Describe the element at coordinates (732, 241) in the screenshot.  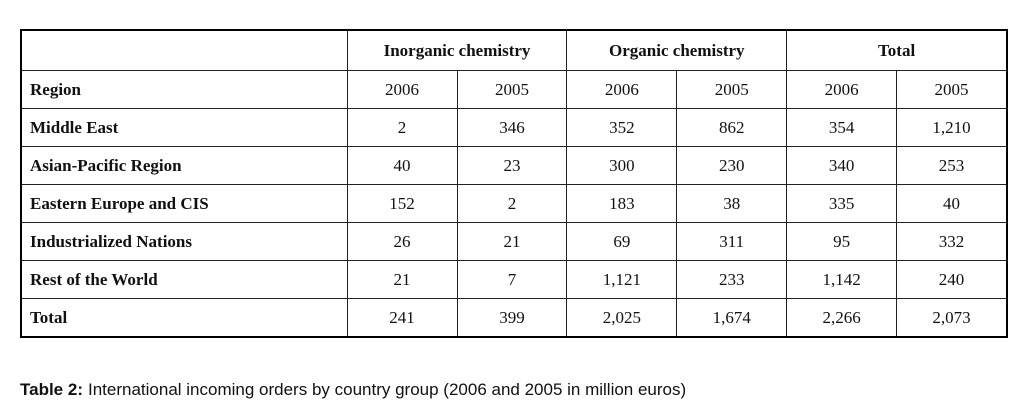
I see `value-cell: 311` at that location.